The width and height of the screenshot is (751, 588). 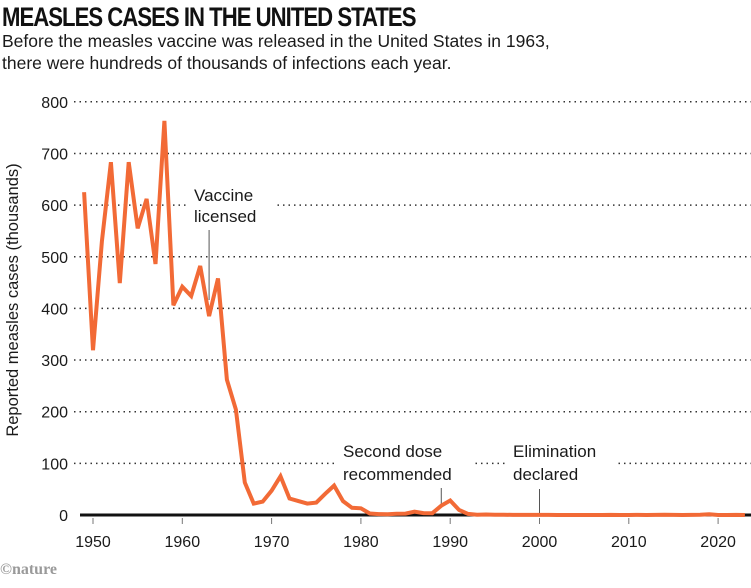 What do you see at coordinates (54, 206) in the screenshot?
I see `y-tick-label: 600` at bounding box center [54, 206].